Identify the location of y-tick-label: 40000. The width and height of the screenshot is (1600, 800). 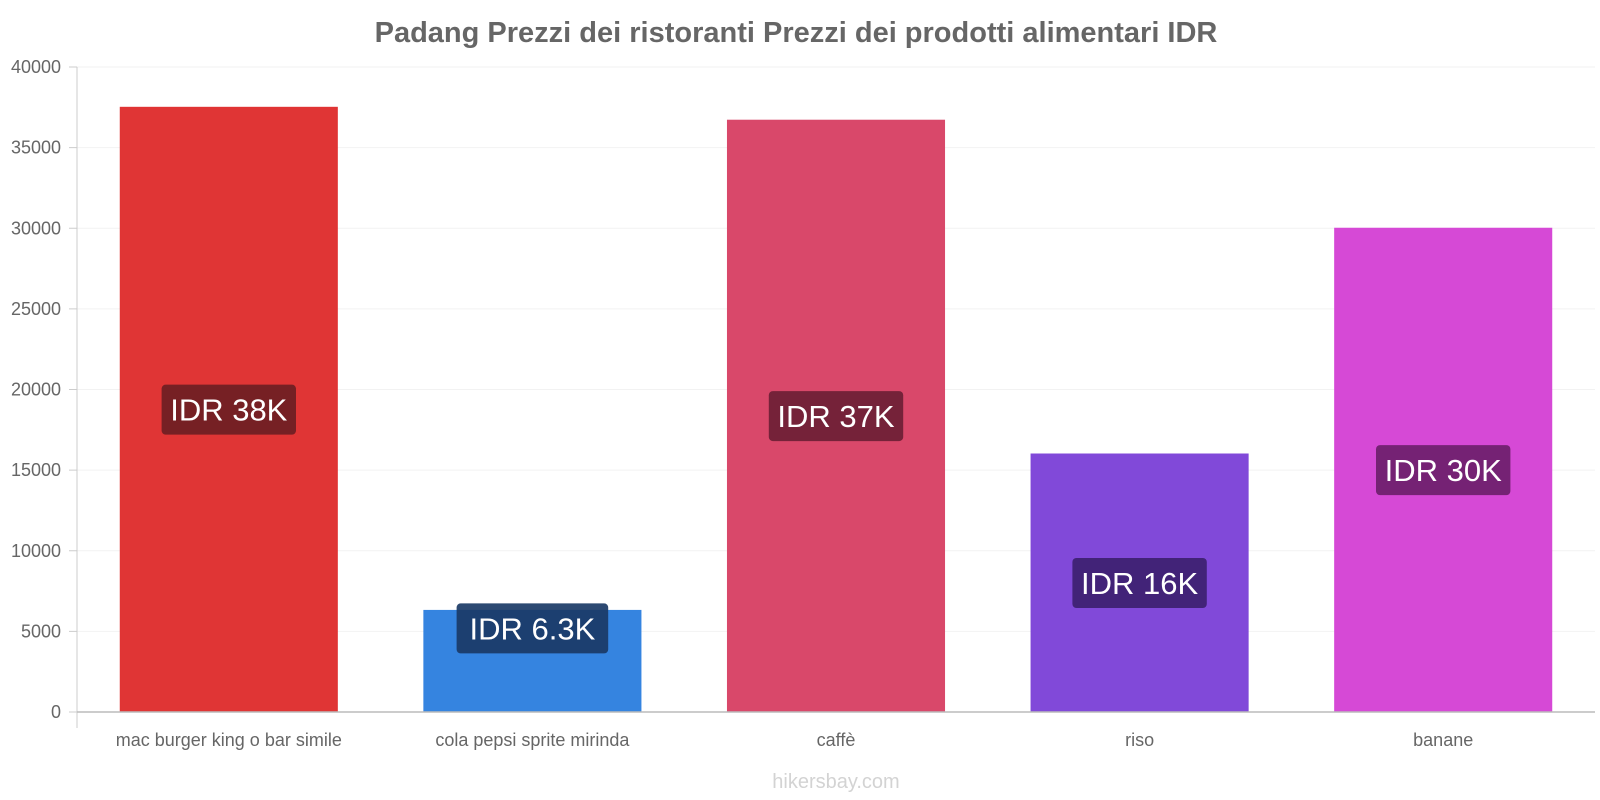
(36, 67).